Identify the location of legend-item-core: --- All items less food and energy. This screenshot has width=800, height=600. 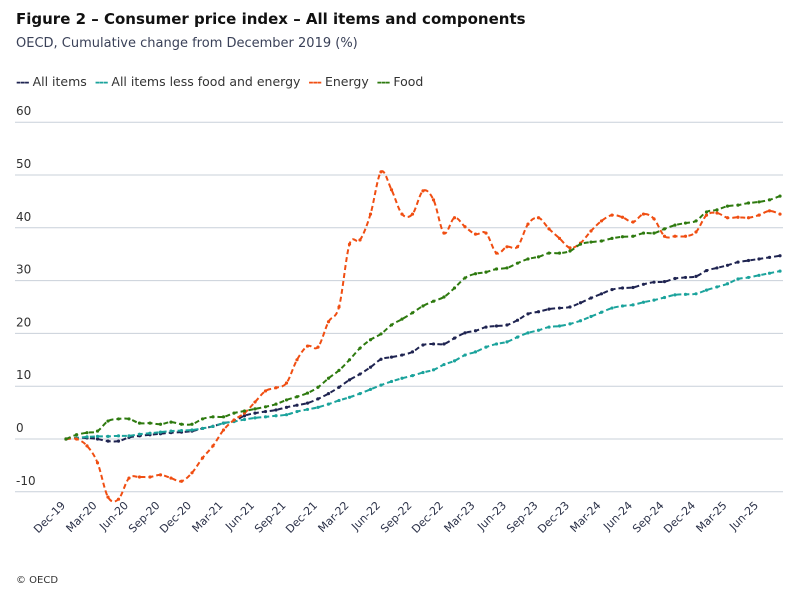
(198, 81).